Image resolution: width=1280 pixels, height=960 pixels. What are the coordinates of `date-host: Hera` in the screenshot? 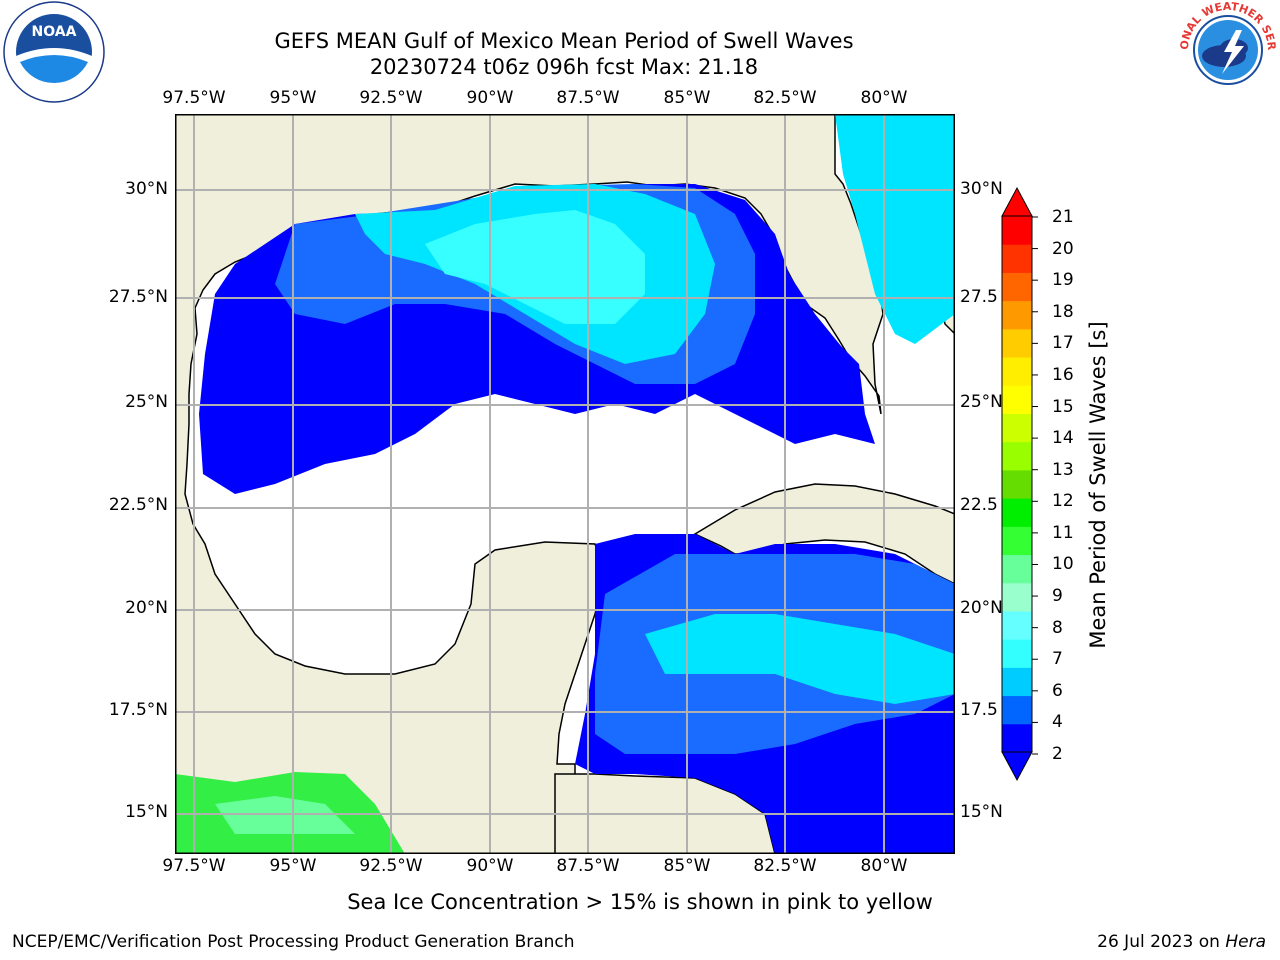 It's located at (1245, 942).